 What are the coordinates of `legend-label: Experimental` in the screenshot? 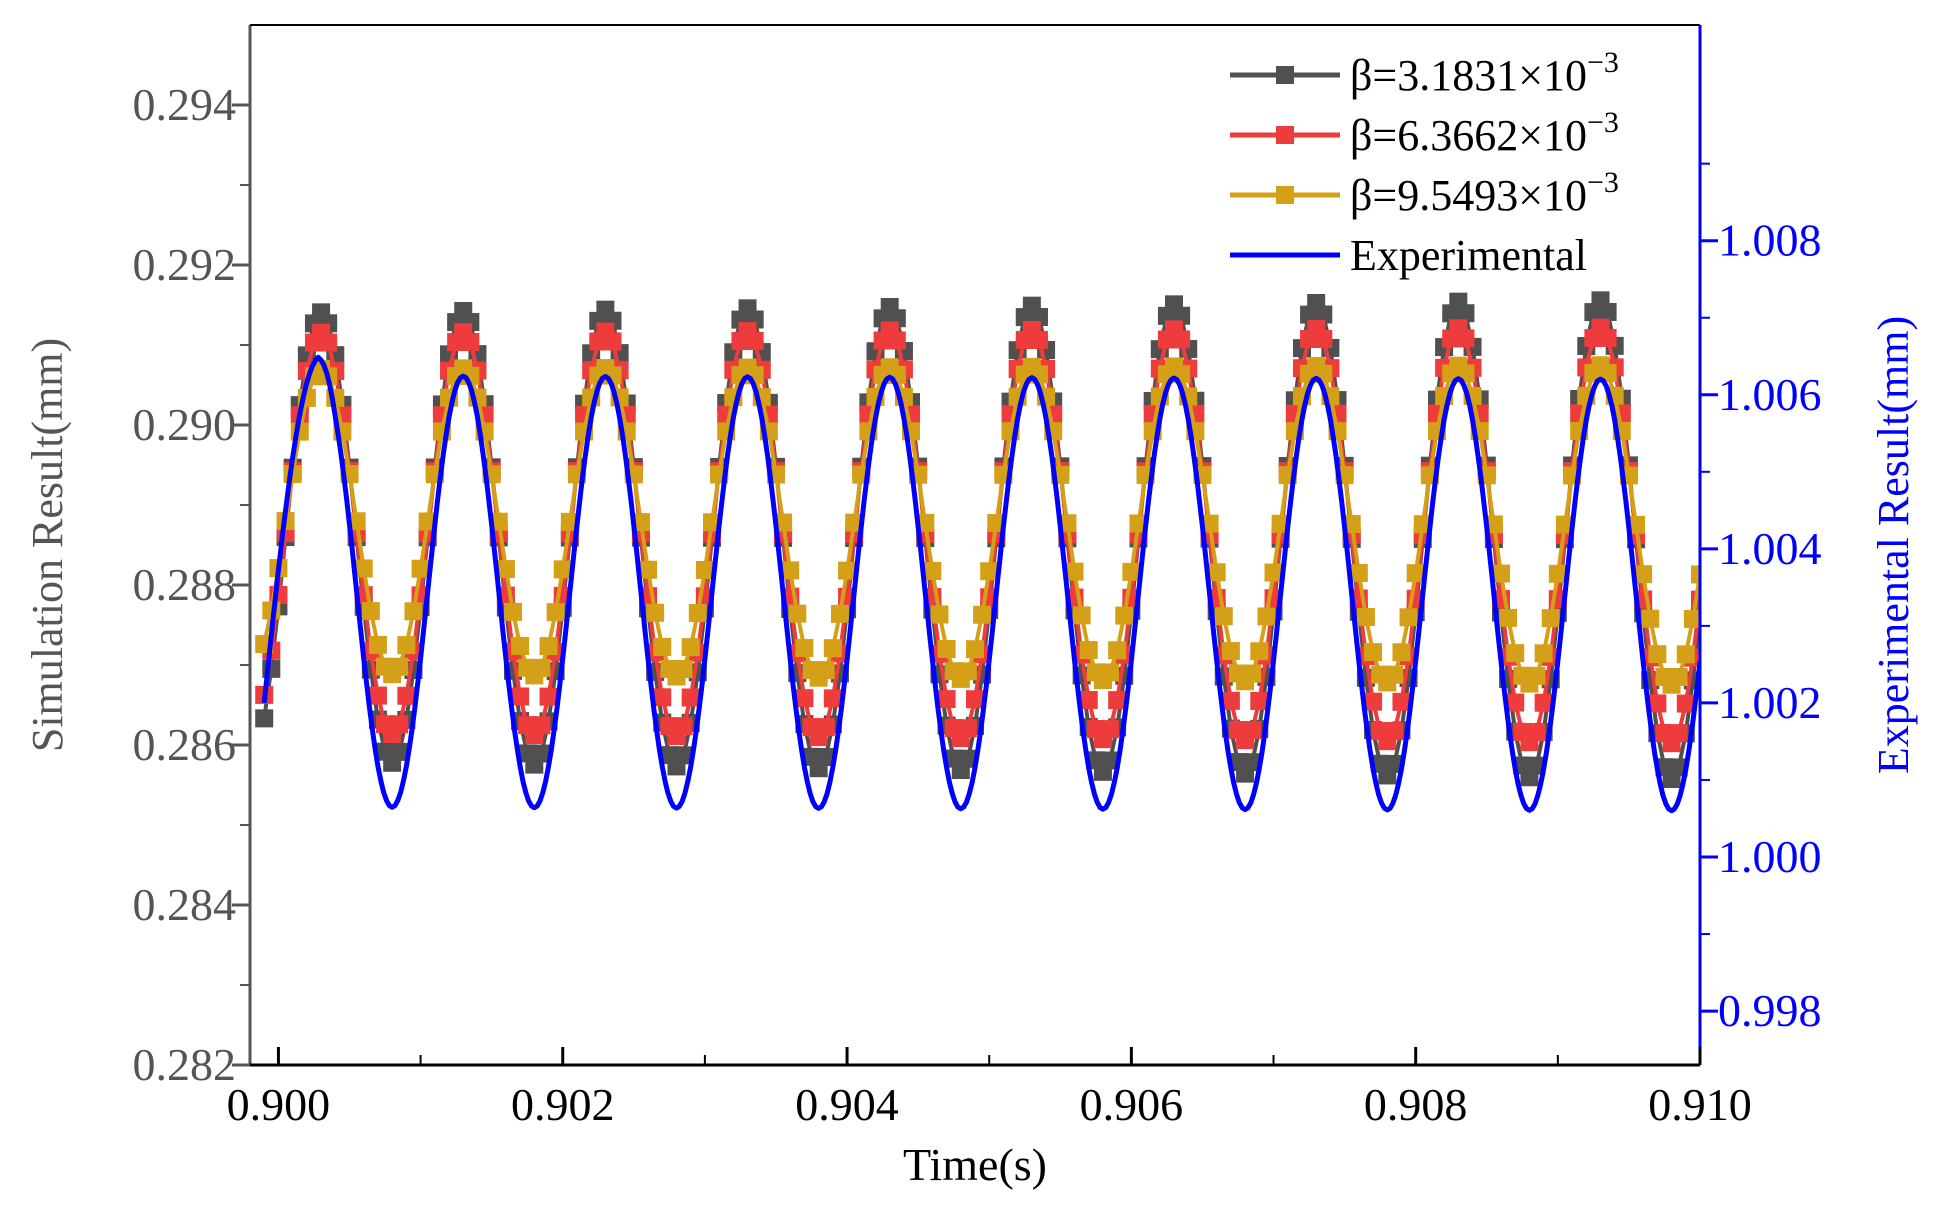 It's located at (1468, 255).